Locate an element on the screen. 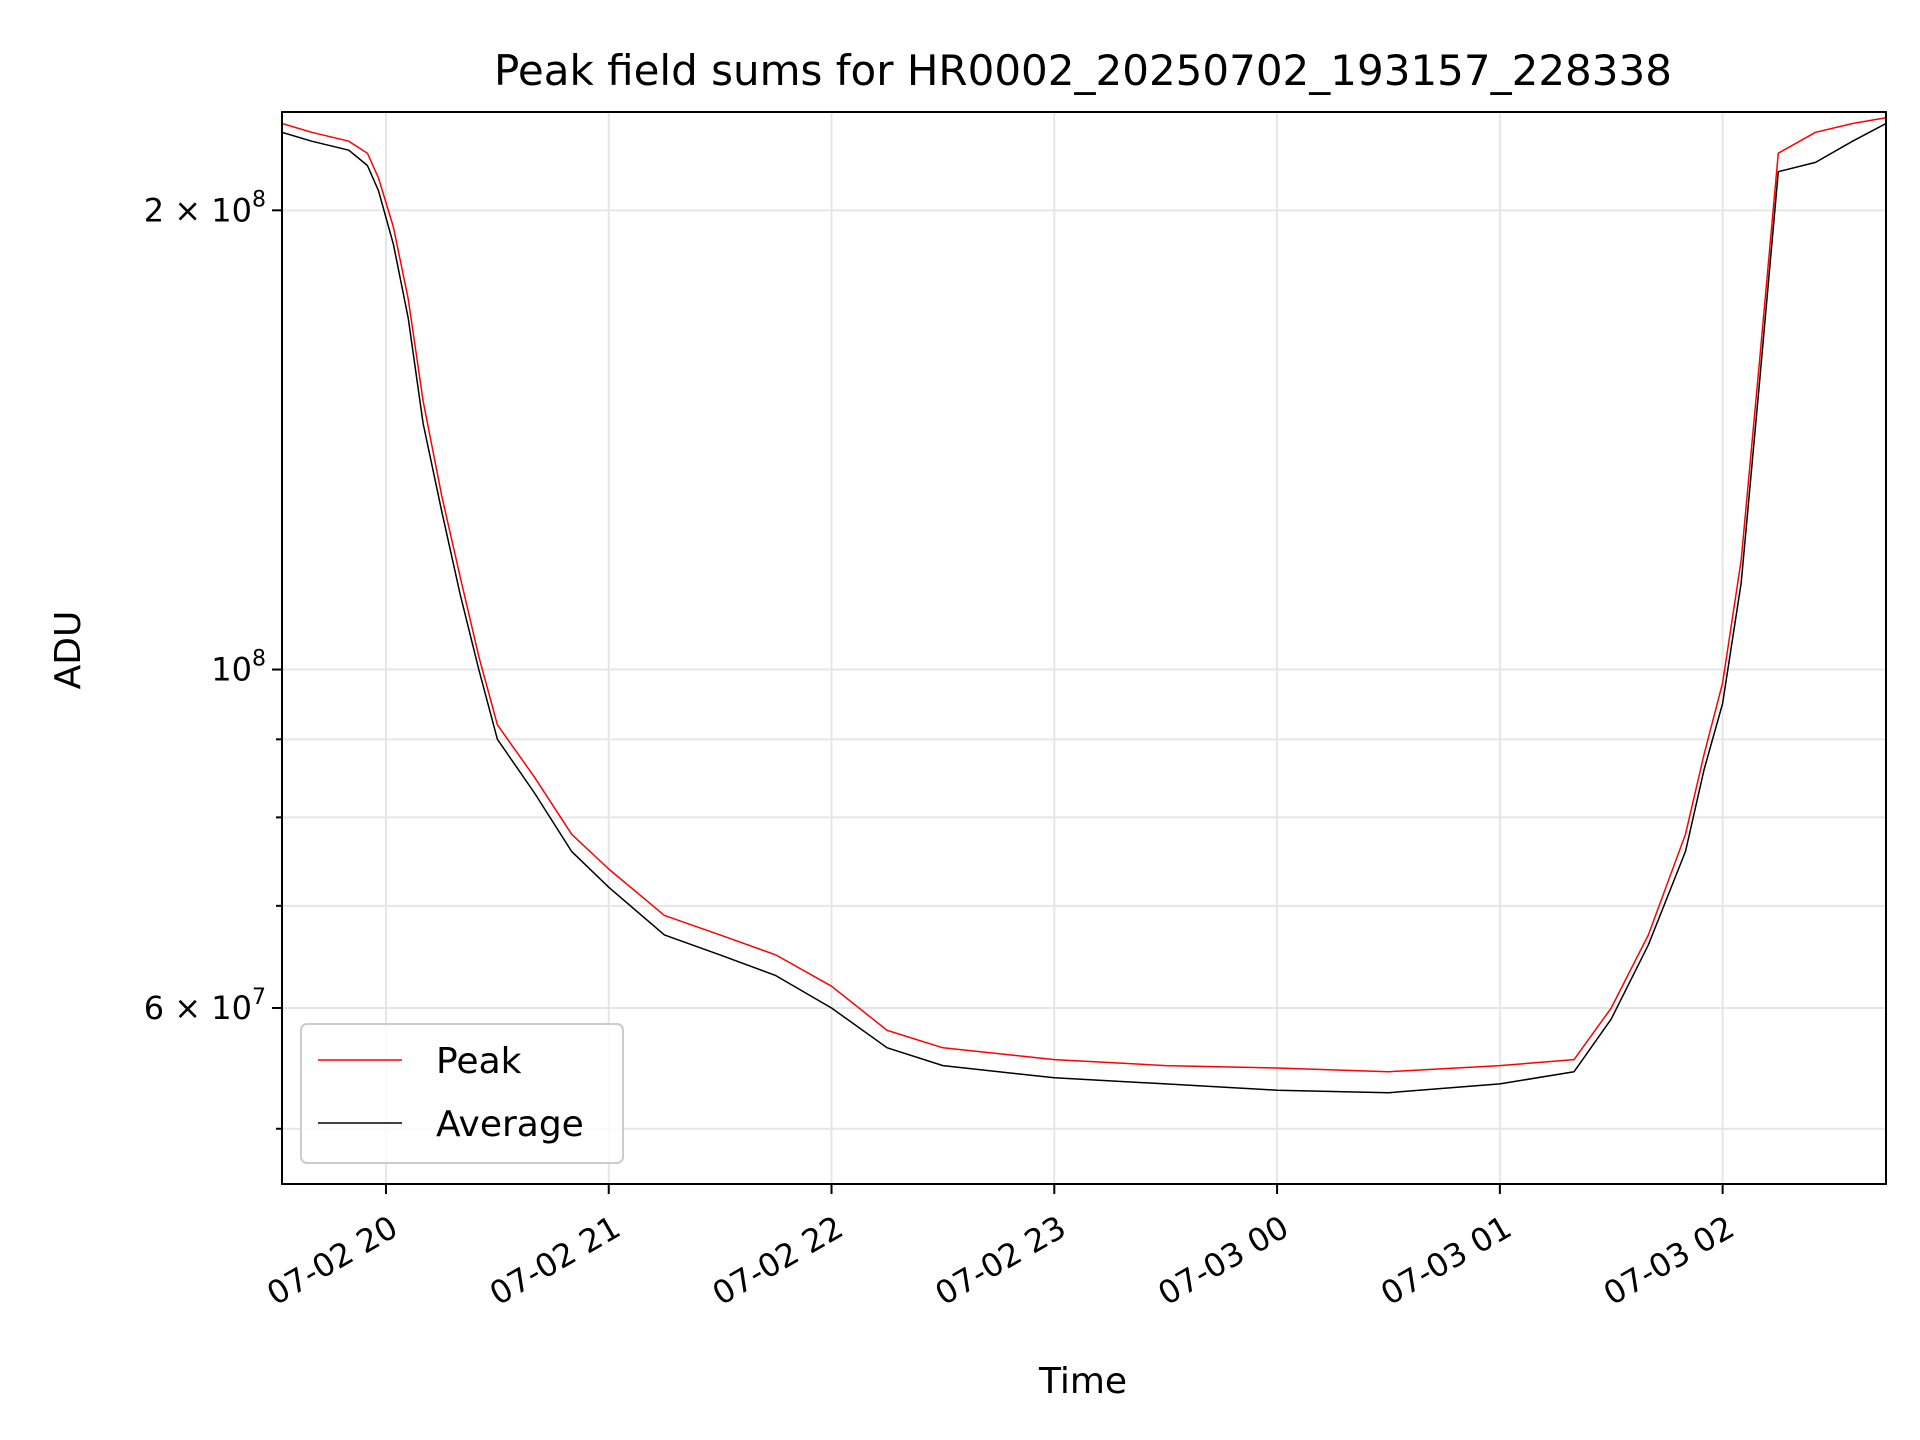  y-axis-label: ADU is located at coordinates (68, 650).